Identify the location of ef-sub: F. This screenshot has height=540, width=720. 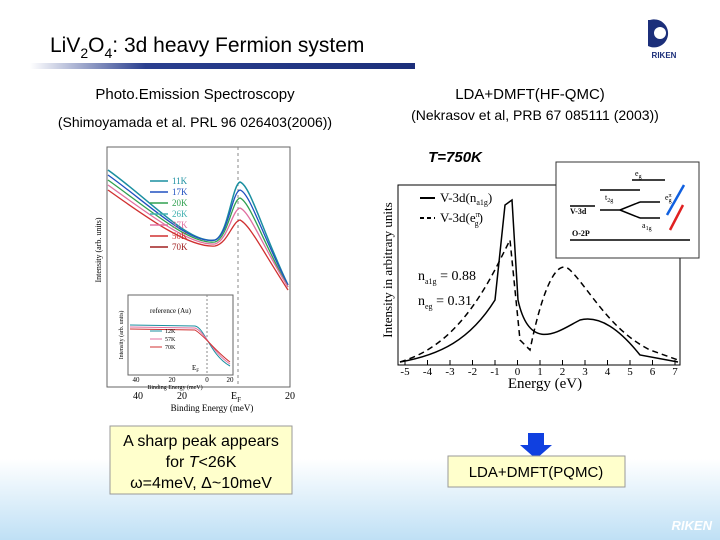
(197, 371).